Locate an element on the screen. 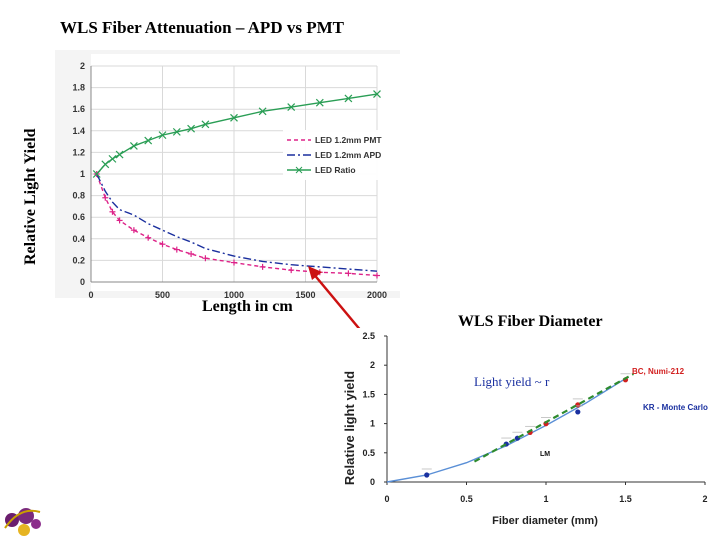 This screenshot has width=720, height=540. legend-label: LED 1.2mm PMT is located at coordinates (348, 140).